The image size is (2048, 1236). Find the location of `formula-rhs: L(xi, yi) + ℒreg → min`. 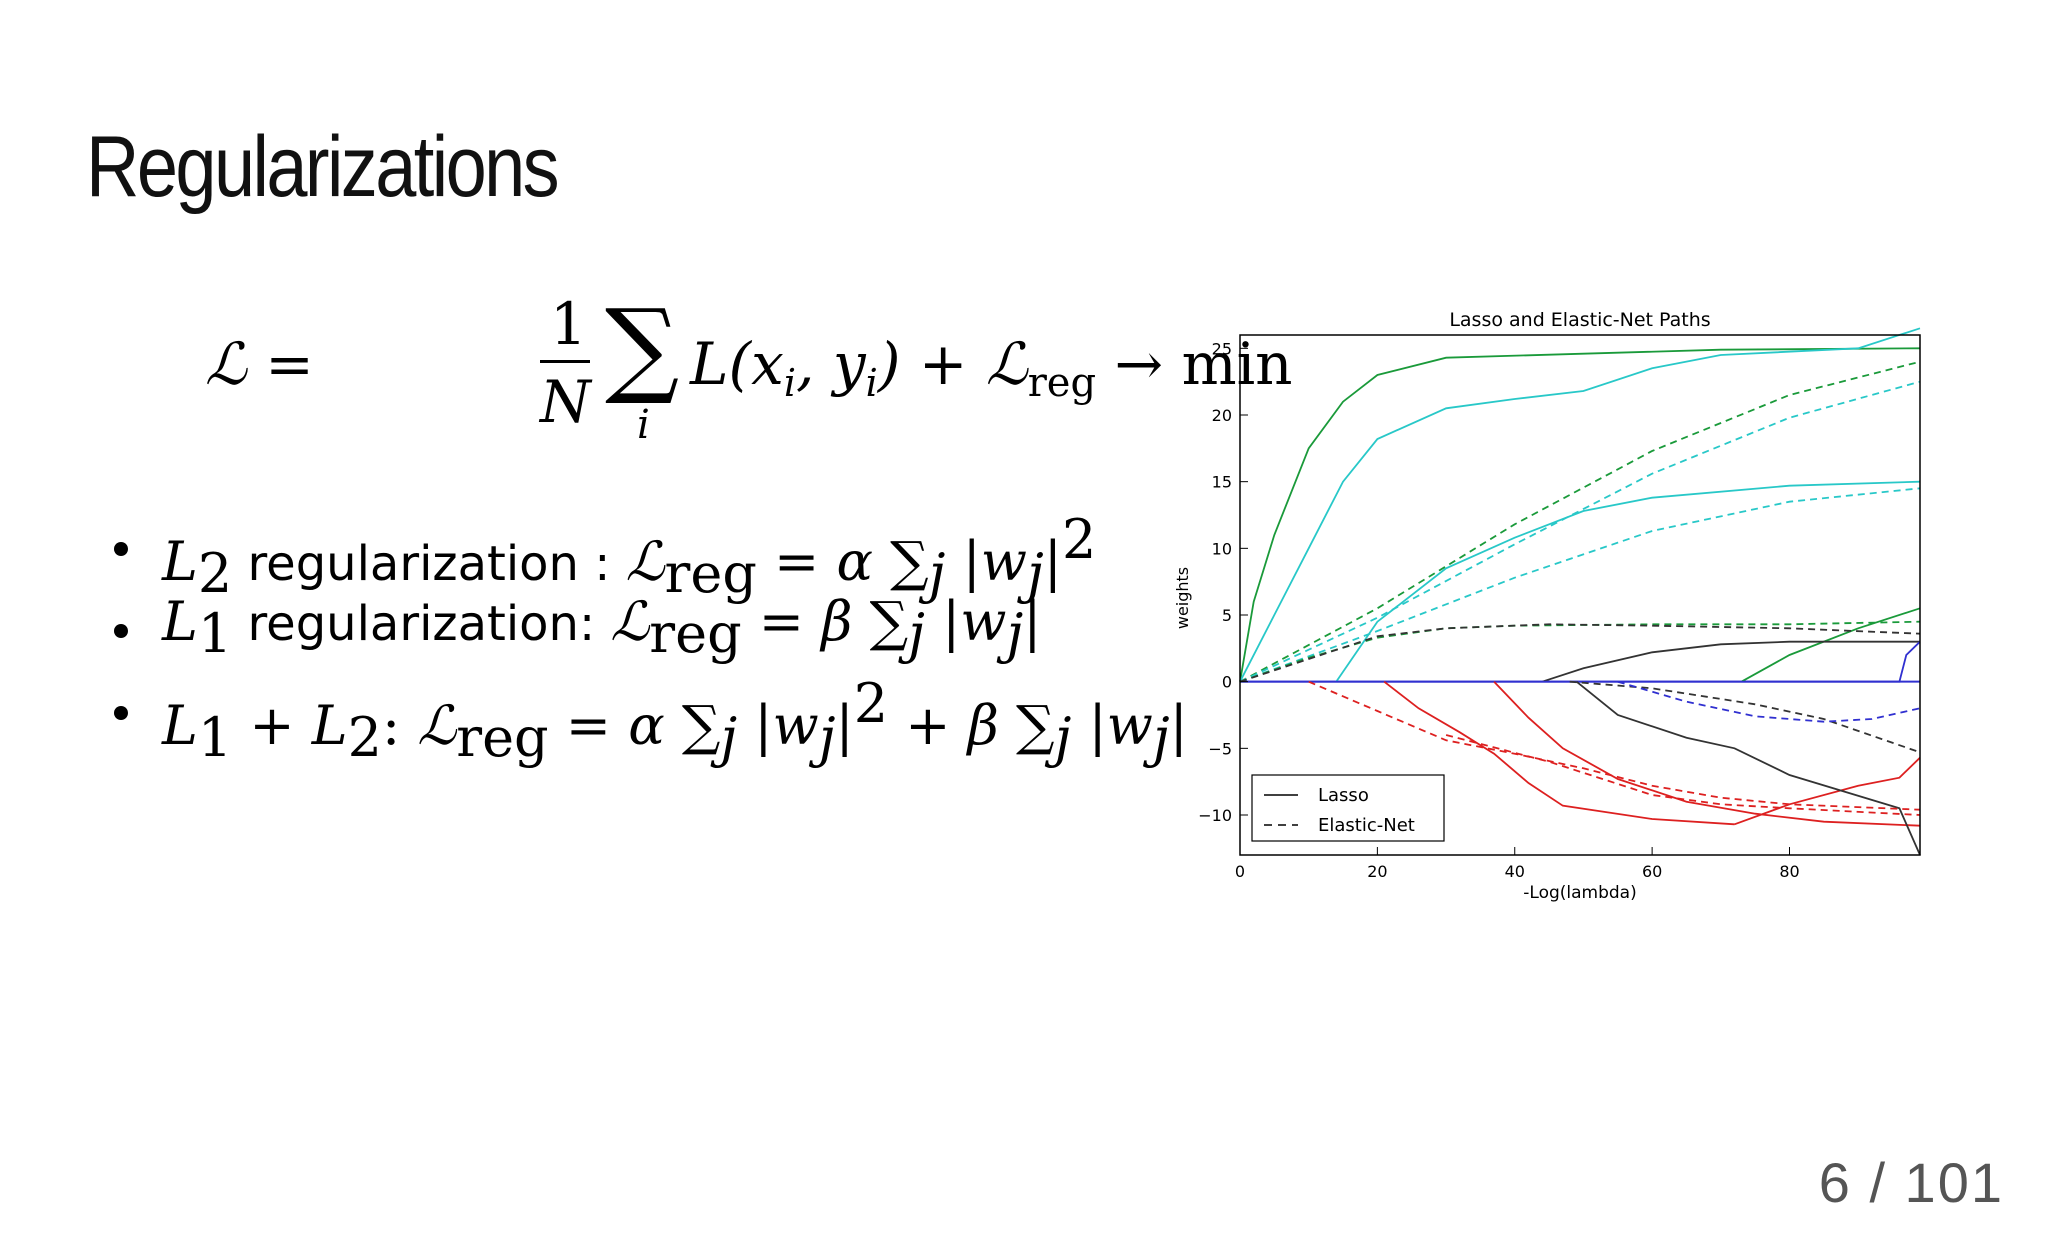

formula-rhs: L(xi, yi) + ℒreg → min is located at coordinates (991, 368).